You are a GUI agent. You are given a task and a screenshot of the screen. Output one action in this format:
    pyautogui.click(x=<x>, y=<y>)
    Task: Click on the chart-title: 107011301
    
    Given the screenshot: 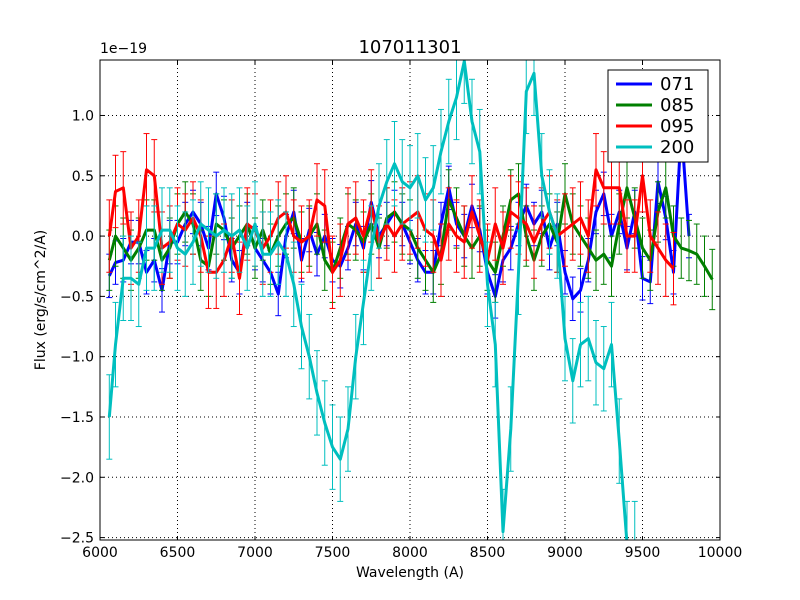 What is the action you would take?
    pyautogui.click(x=409, y=47)
    